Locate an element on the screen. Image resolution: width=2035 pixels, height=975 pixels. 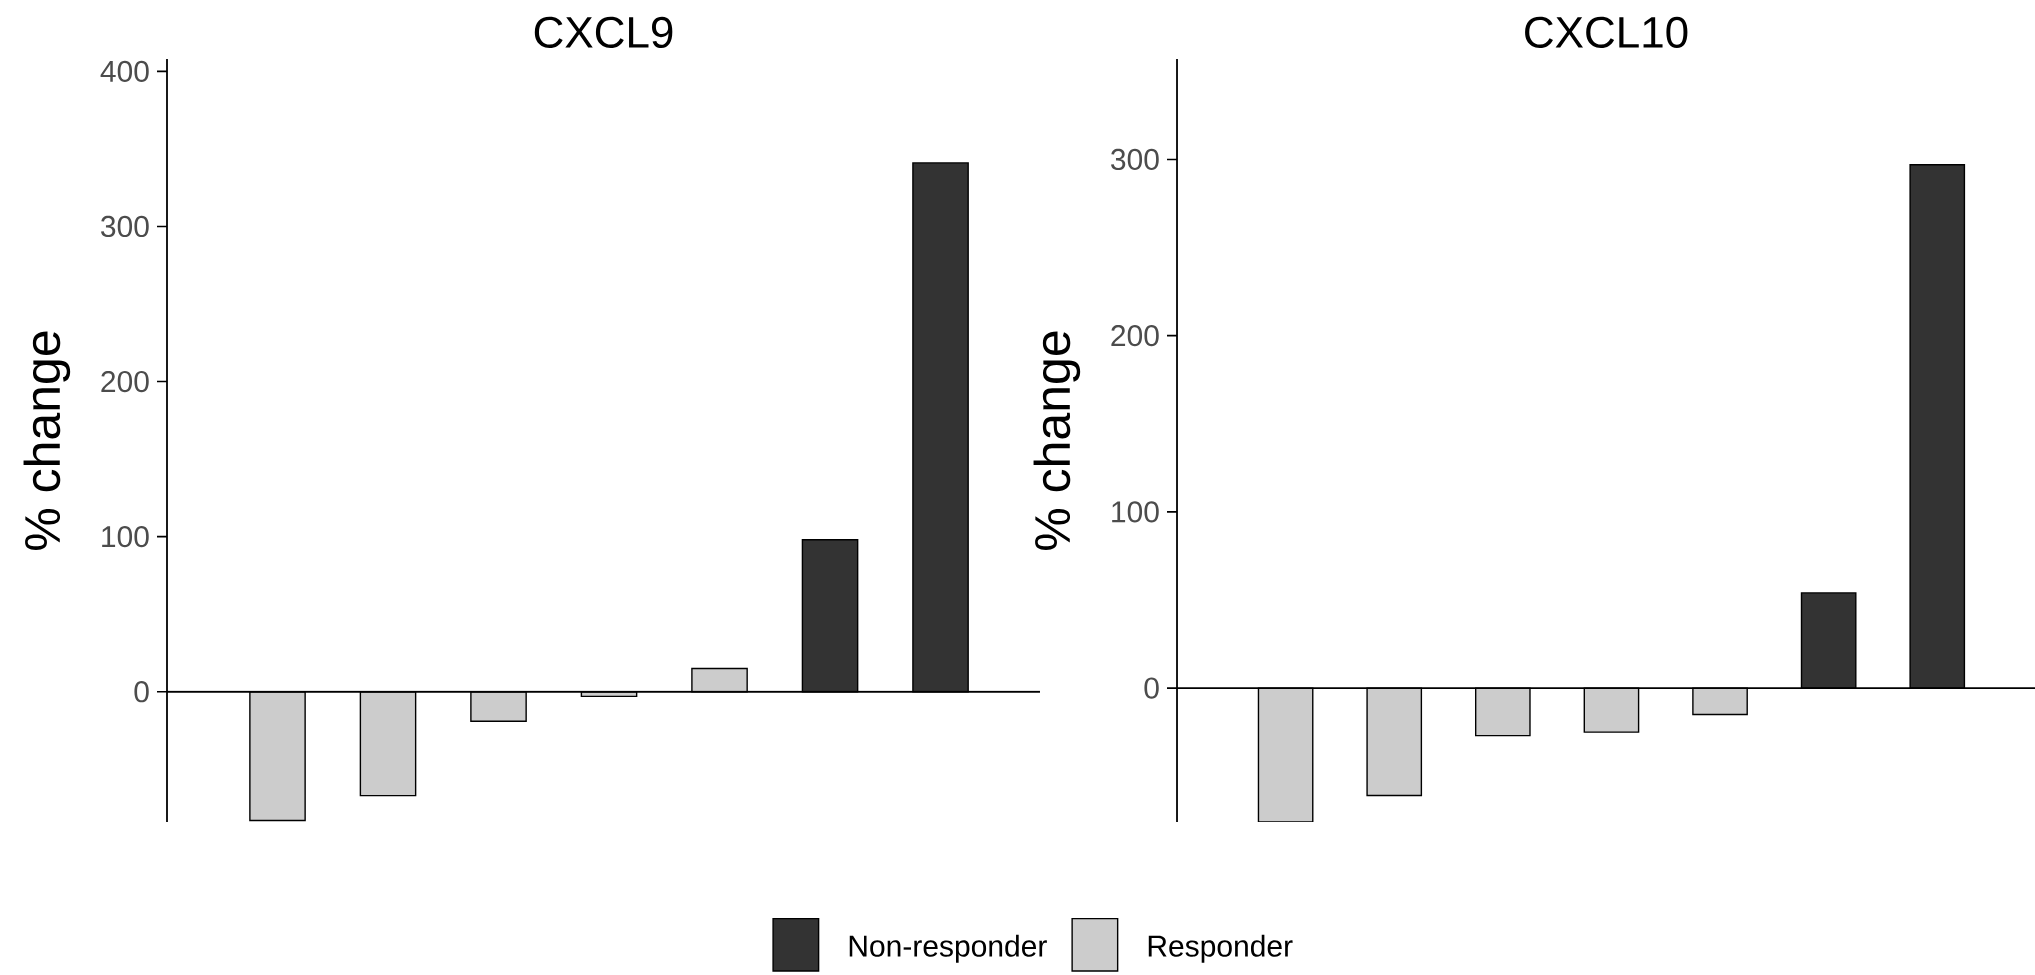
legend-label: Non-responder is located at coordinates (948, 948).